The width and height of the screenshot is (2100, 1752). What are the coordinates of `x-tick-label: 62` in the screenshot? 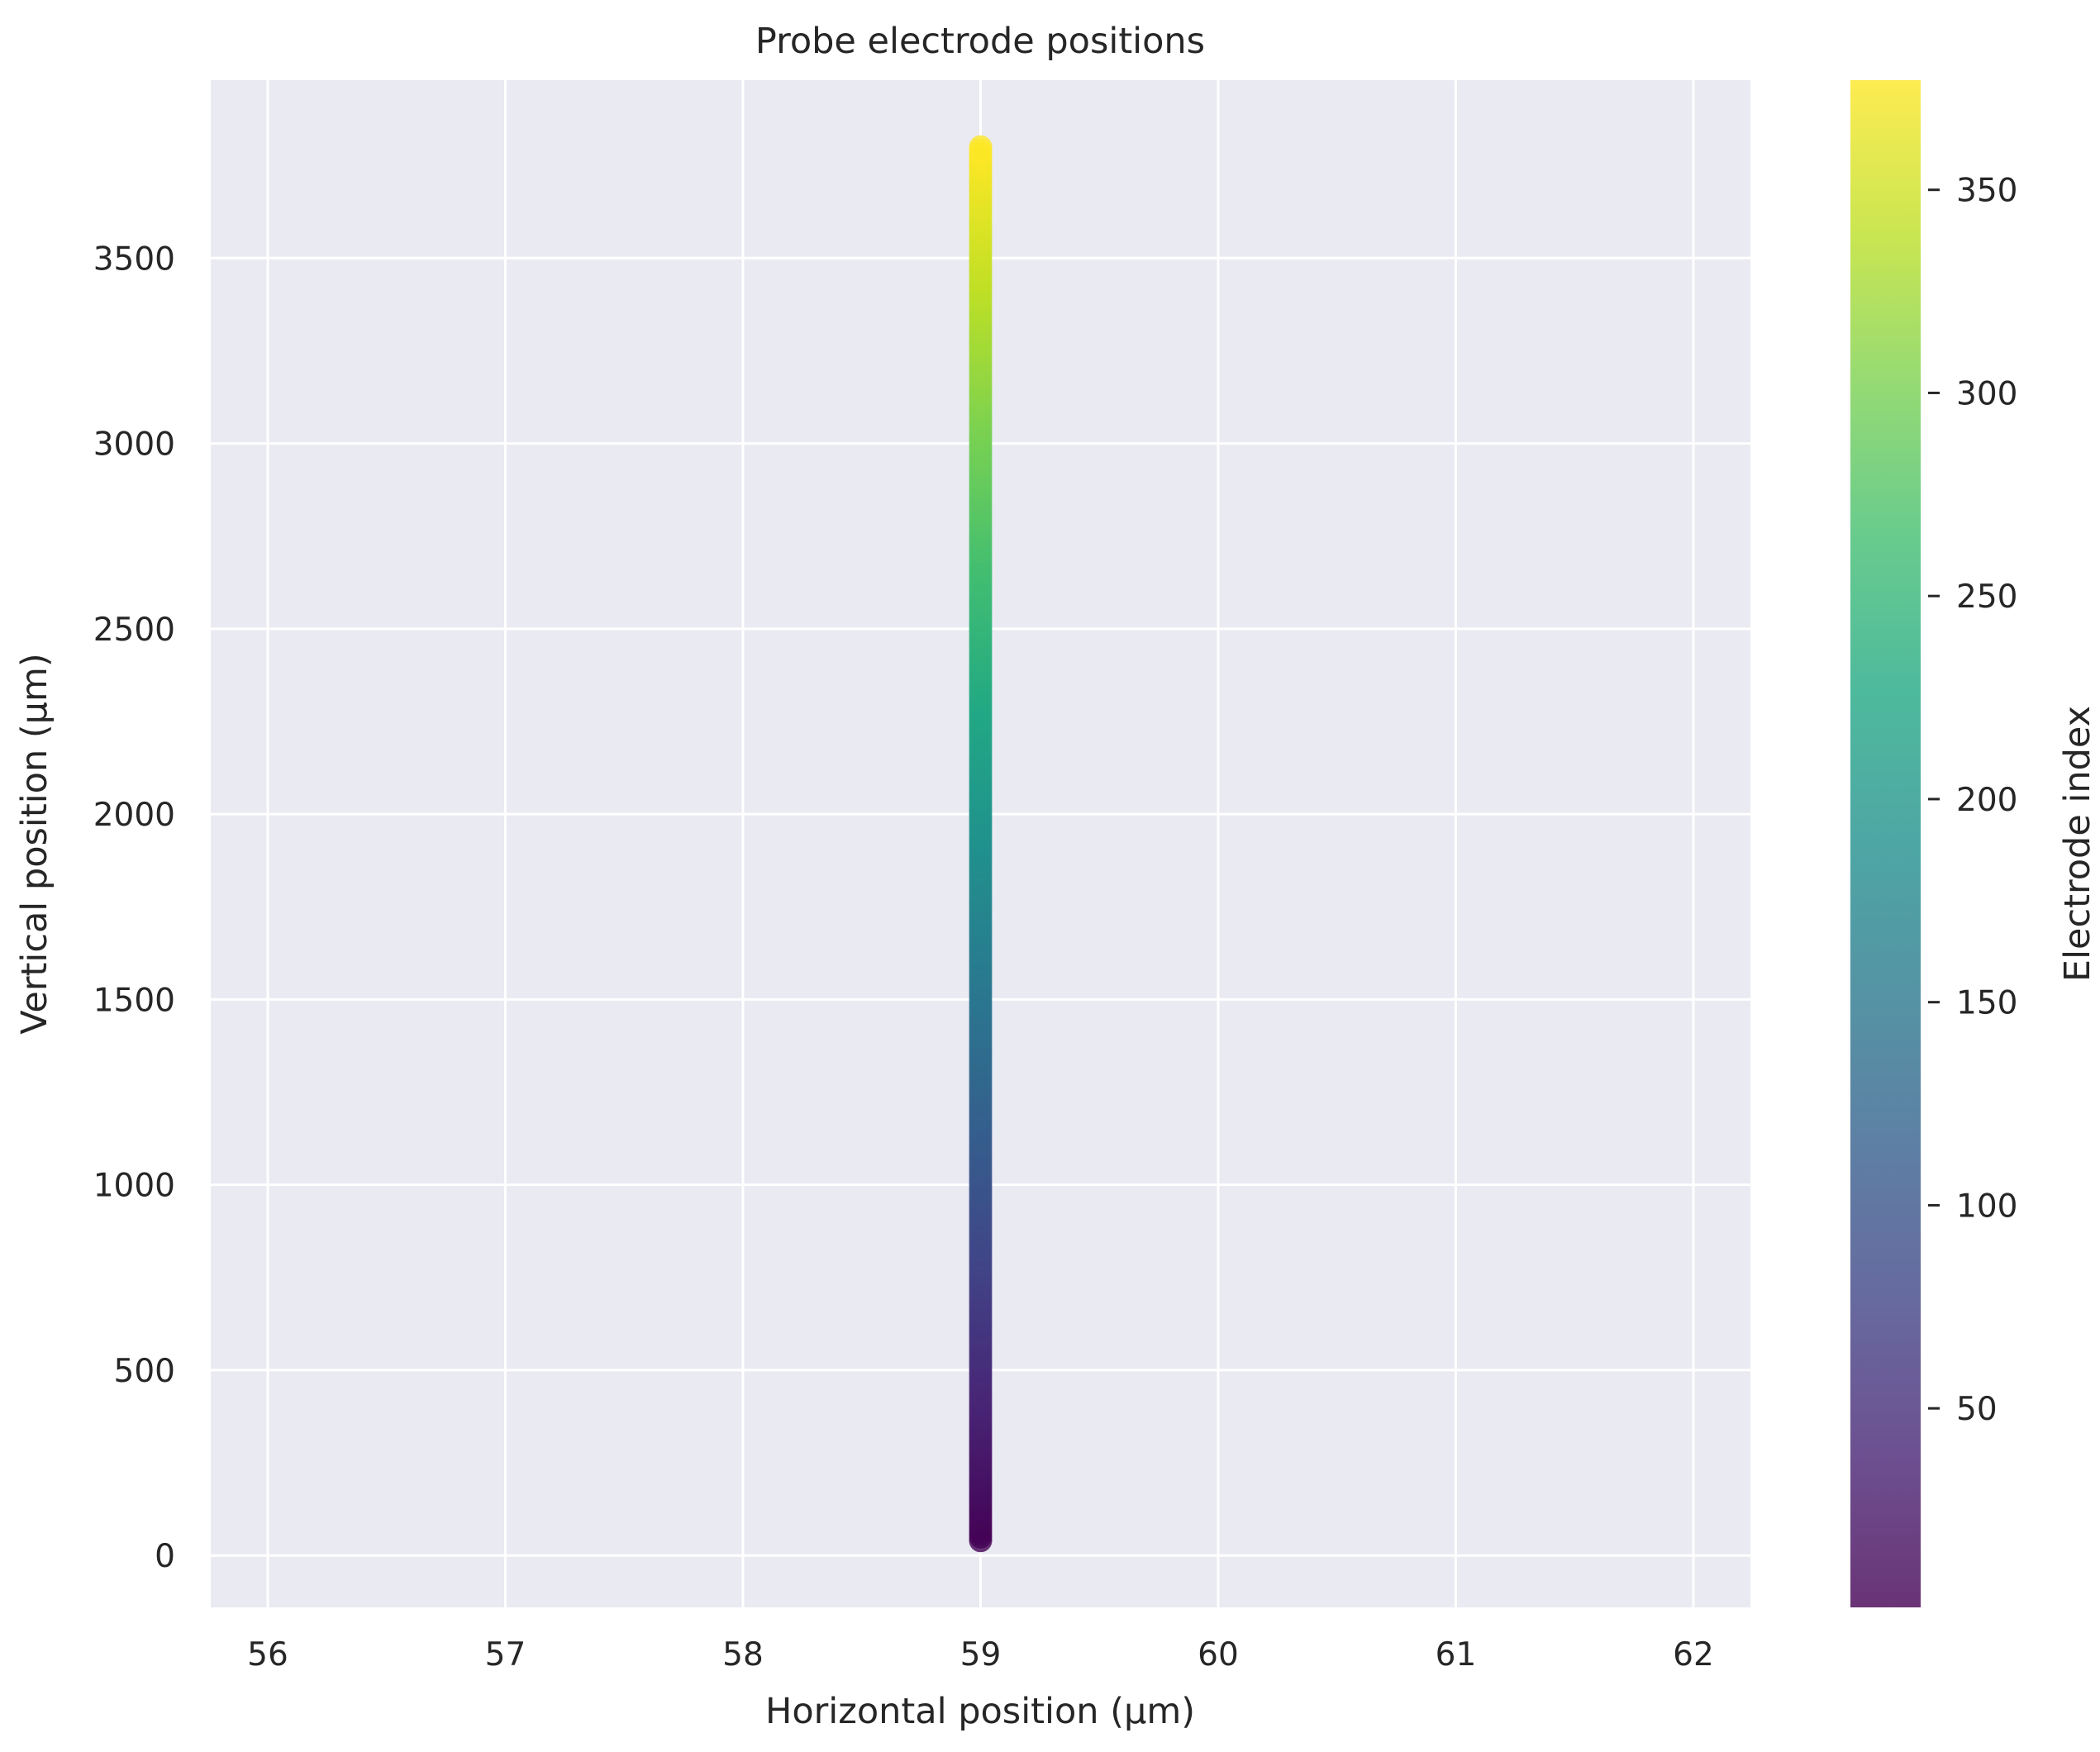 It's located at (1693, 1655).